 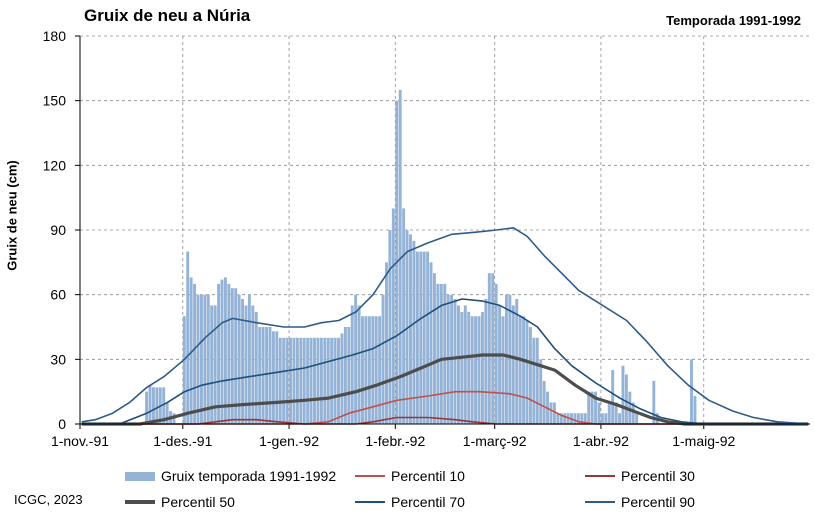 I want to click on percentile-50-line, so click(x=445, y=389).